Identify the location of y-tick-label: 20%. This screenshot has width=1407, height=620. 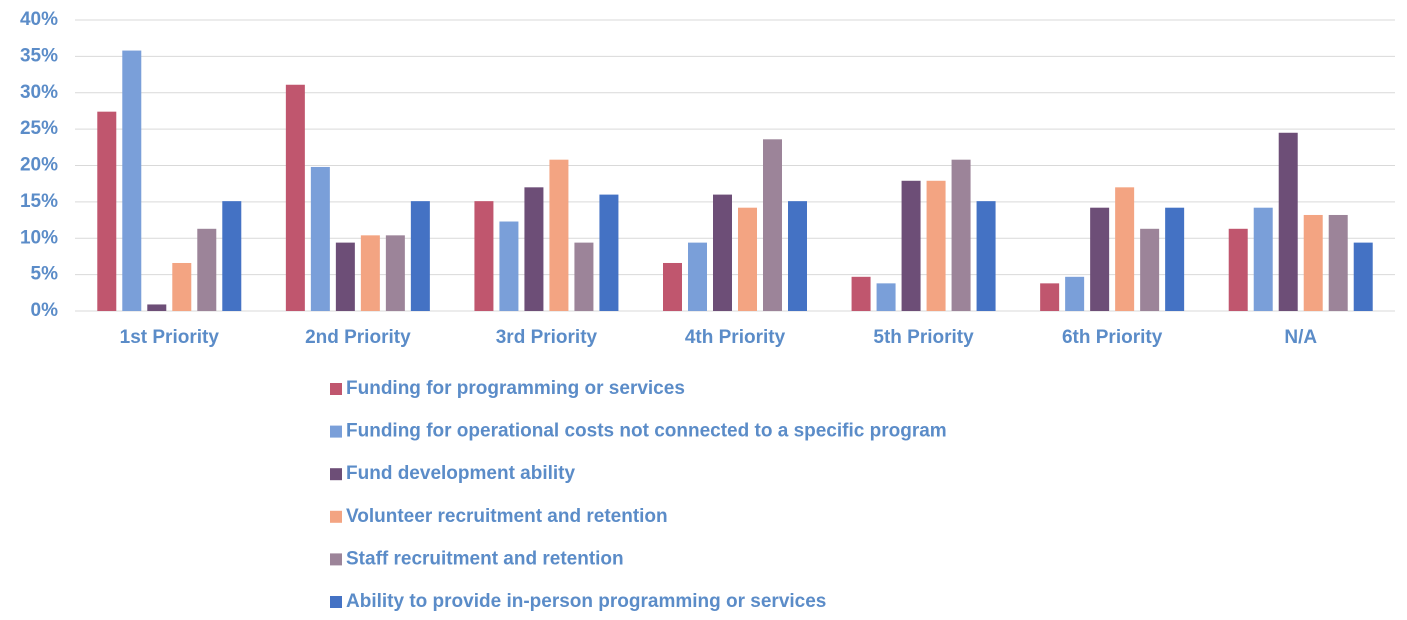
(39, 165).